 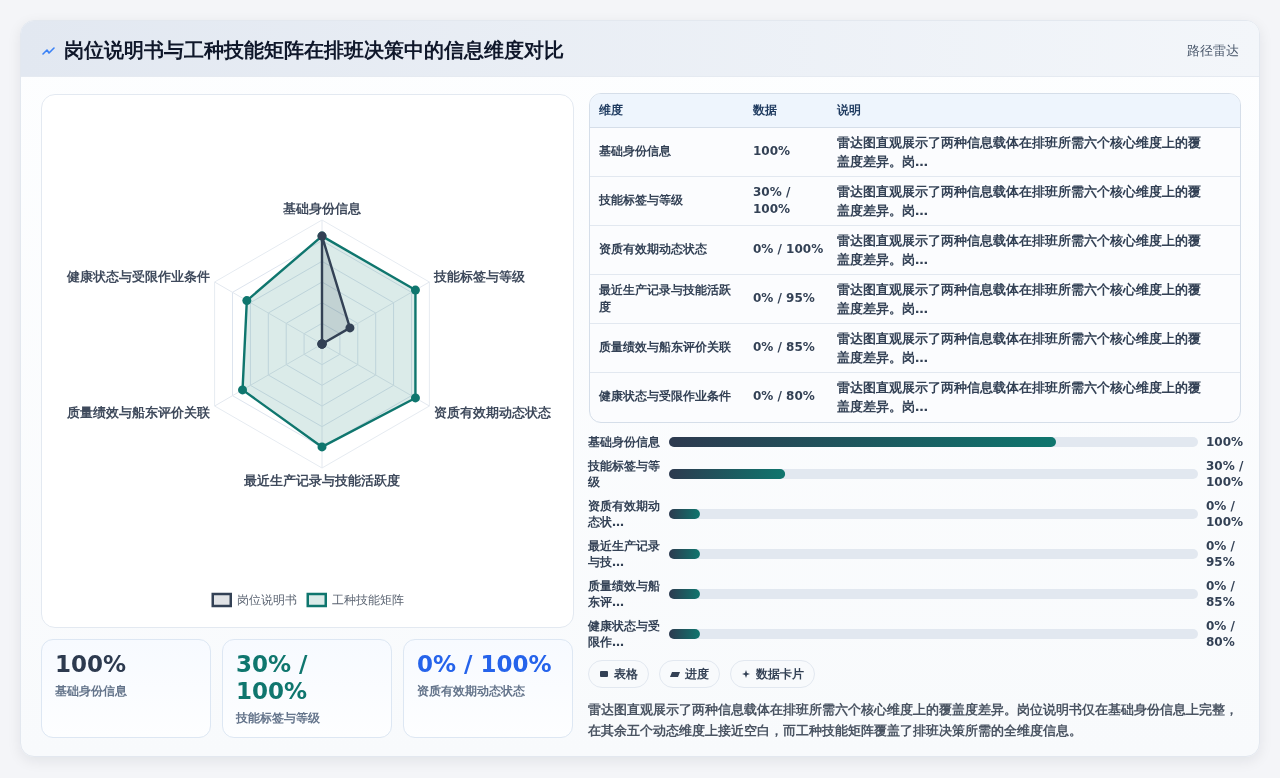 I want to click on spoke-label: 技能标签与等级, so click(x=480, y=276).